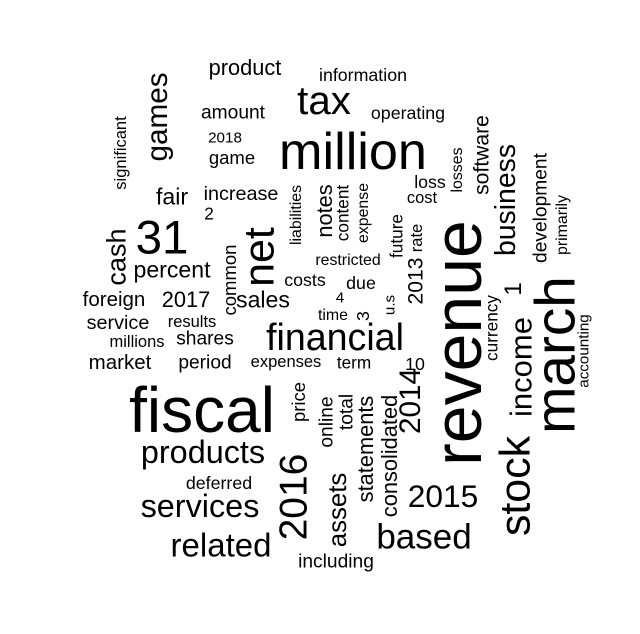 This screenshot has height=634, width=640. What do you see at coordinates (363, 316) in the screenshot?
I see `word-3: 3` at bounding box center [363, 316].